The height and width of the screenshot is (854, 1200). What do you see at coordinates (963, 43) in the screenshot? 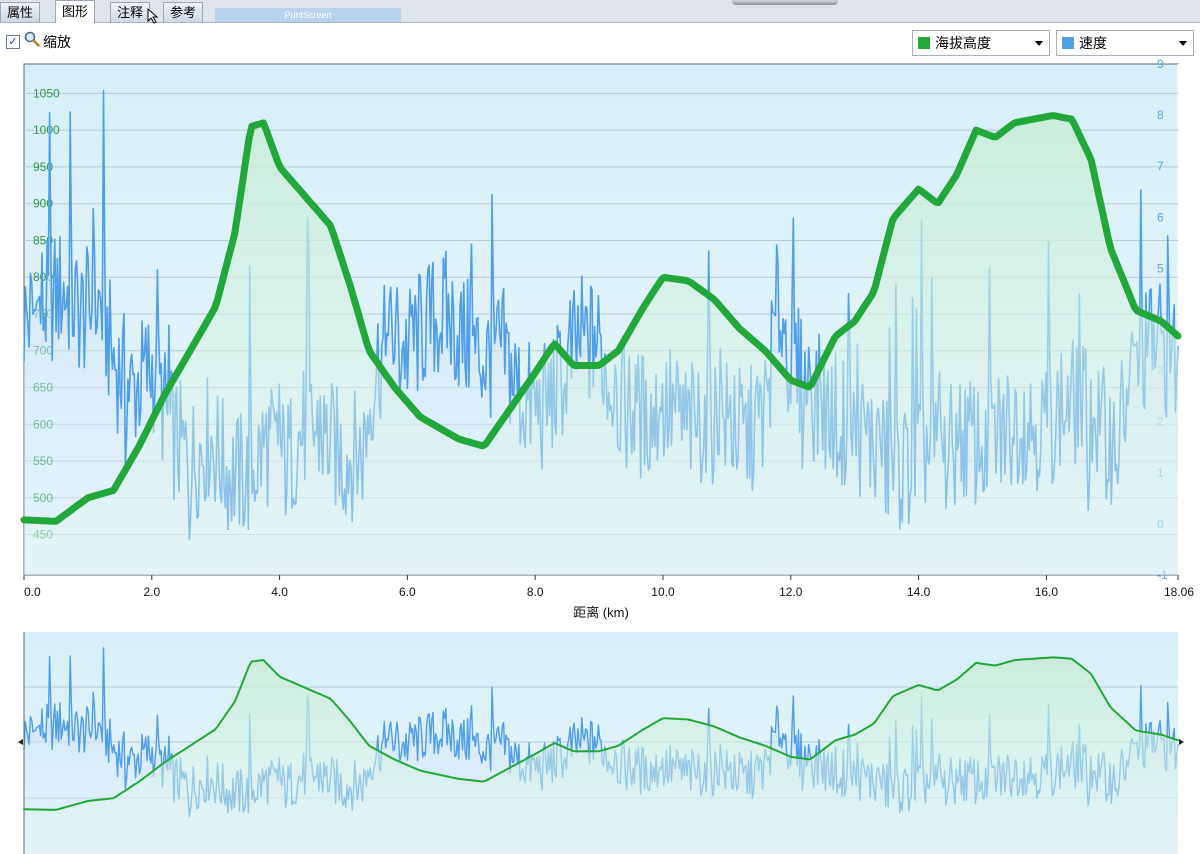
I see `series1-select-value: 海拔高度` at bounding box center [963, 43].